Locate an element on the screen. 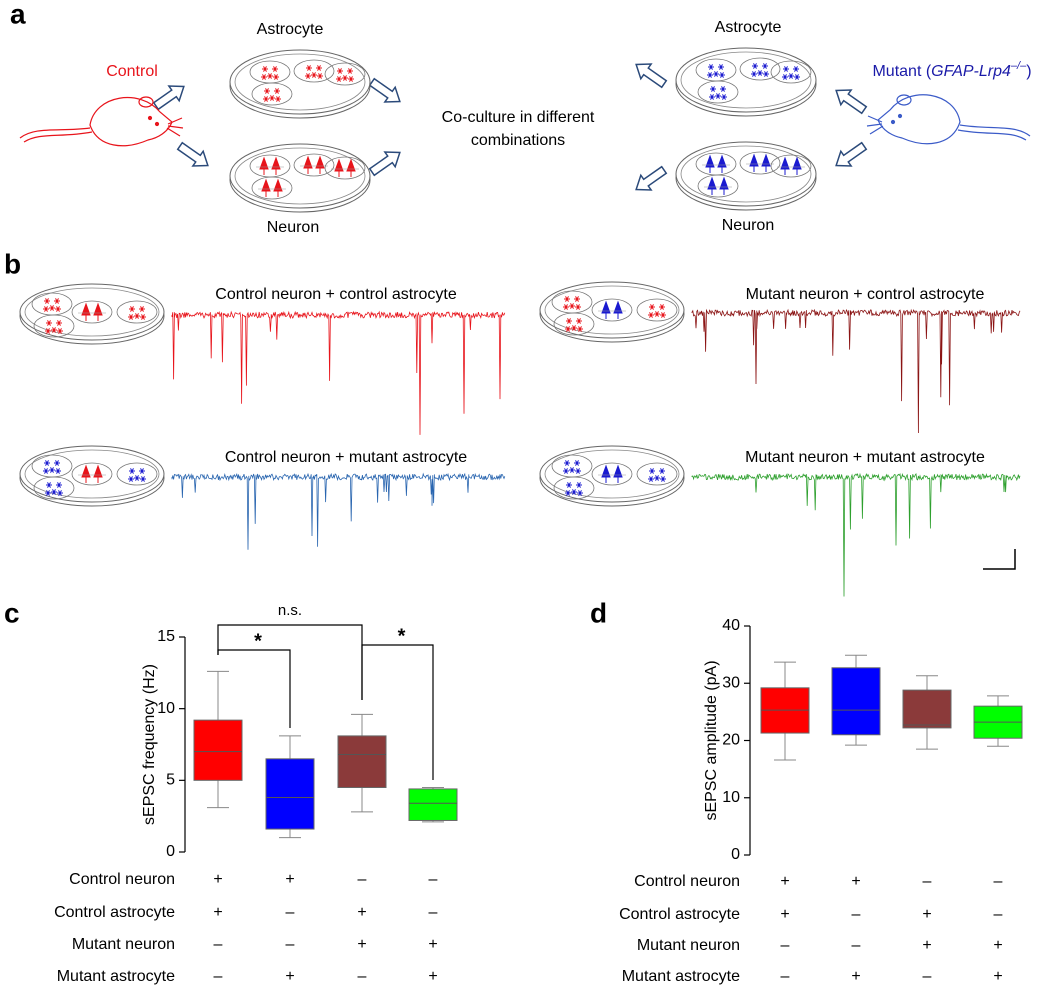  trace-title: Mutant neuron + mutant astrocyte is located at coordinates (865, 457).